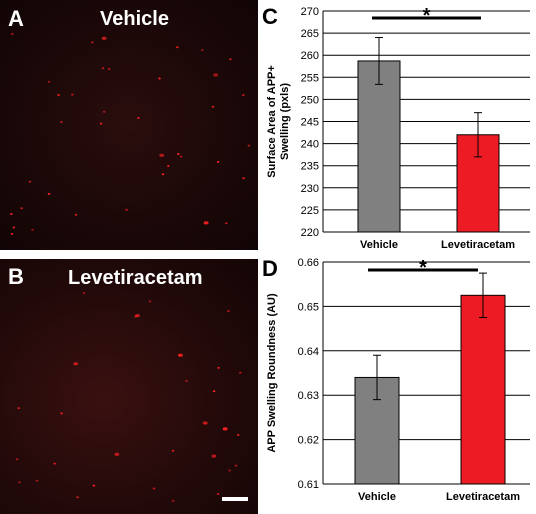 This screenshot has height=514, width=536. What do you see at coordinates (310, 100) in the screenshot?
I see `y-tick-label: 250` at bounding box center [310, 100].